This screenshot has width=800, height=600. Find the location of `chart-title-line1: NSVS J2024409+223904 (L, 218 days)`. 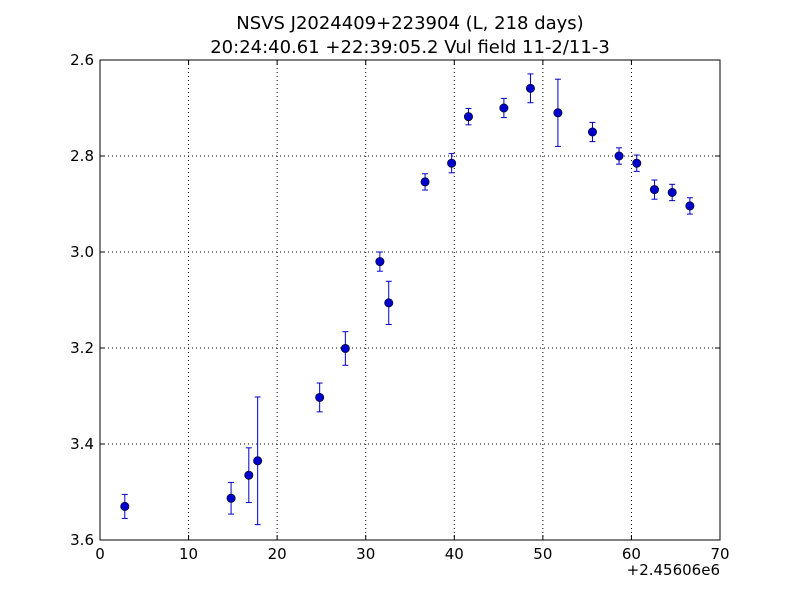

chart-title-line1: NSVS J2024409+223904 (L, 218 days) is located at coordinates (409, 23).